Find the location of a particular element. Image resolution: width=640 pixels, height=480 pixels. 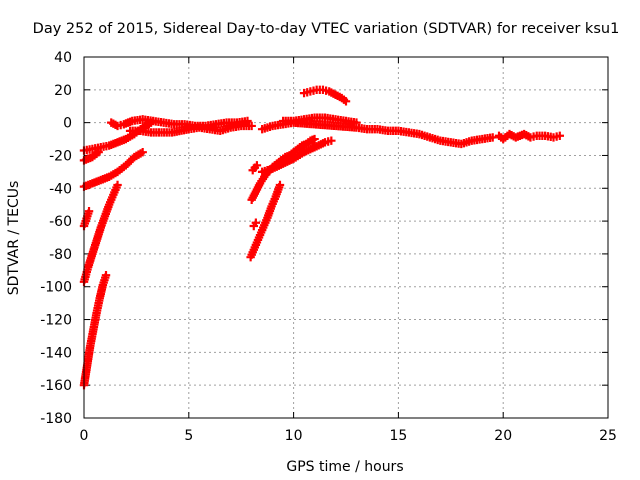

x-axis-label: GPS time / hours is located at coordinates (344, 467).